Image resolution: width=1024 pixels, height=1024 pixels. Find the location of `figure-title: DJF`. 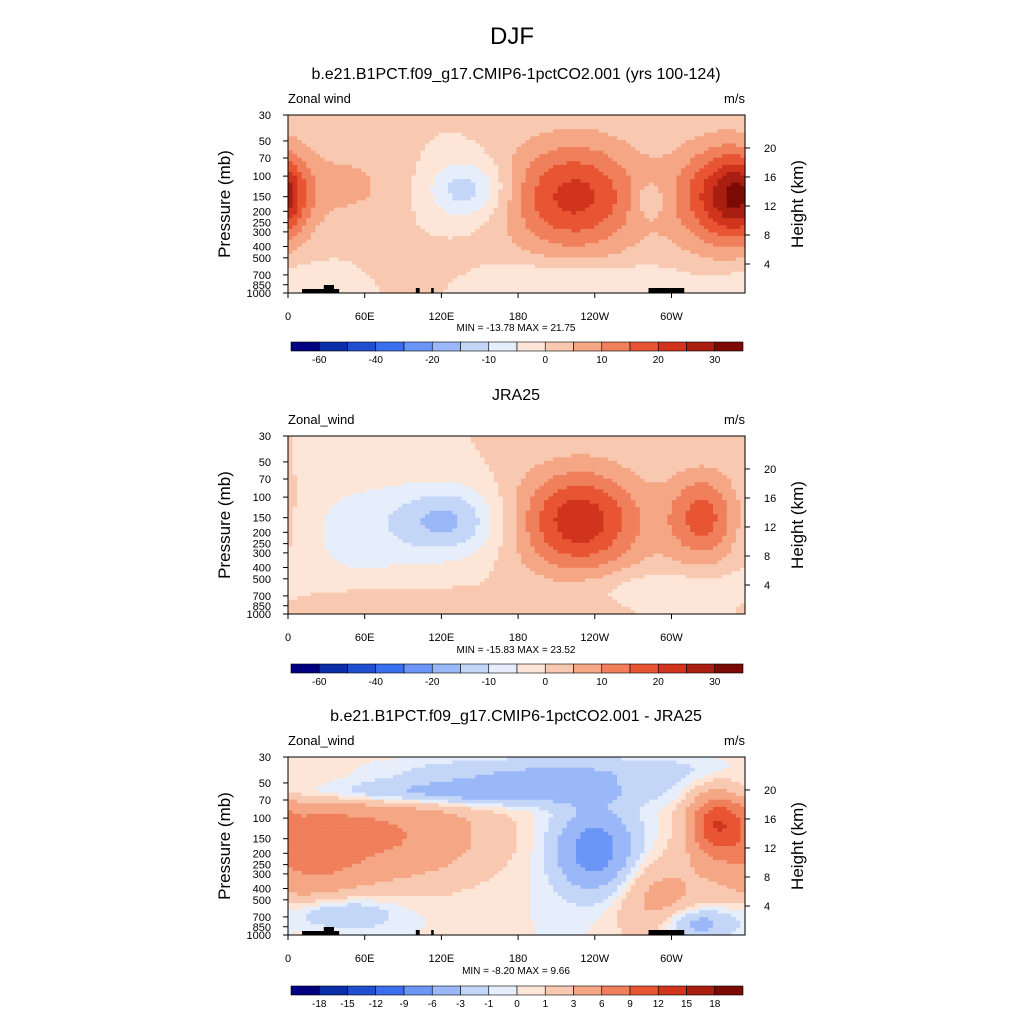

figure-title: DJF is located at coordinates (512, 36).